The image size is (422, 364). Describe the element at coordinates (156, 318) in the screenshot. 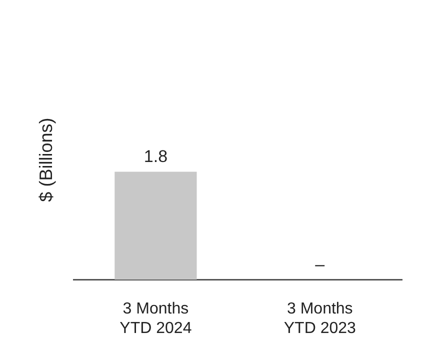

I see `x-tick-label: 3 Months YTD 2024` at that location.